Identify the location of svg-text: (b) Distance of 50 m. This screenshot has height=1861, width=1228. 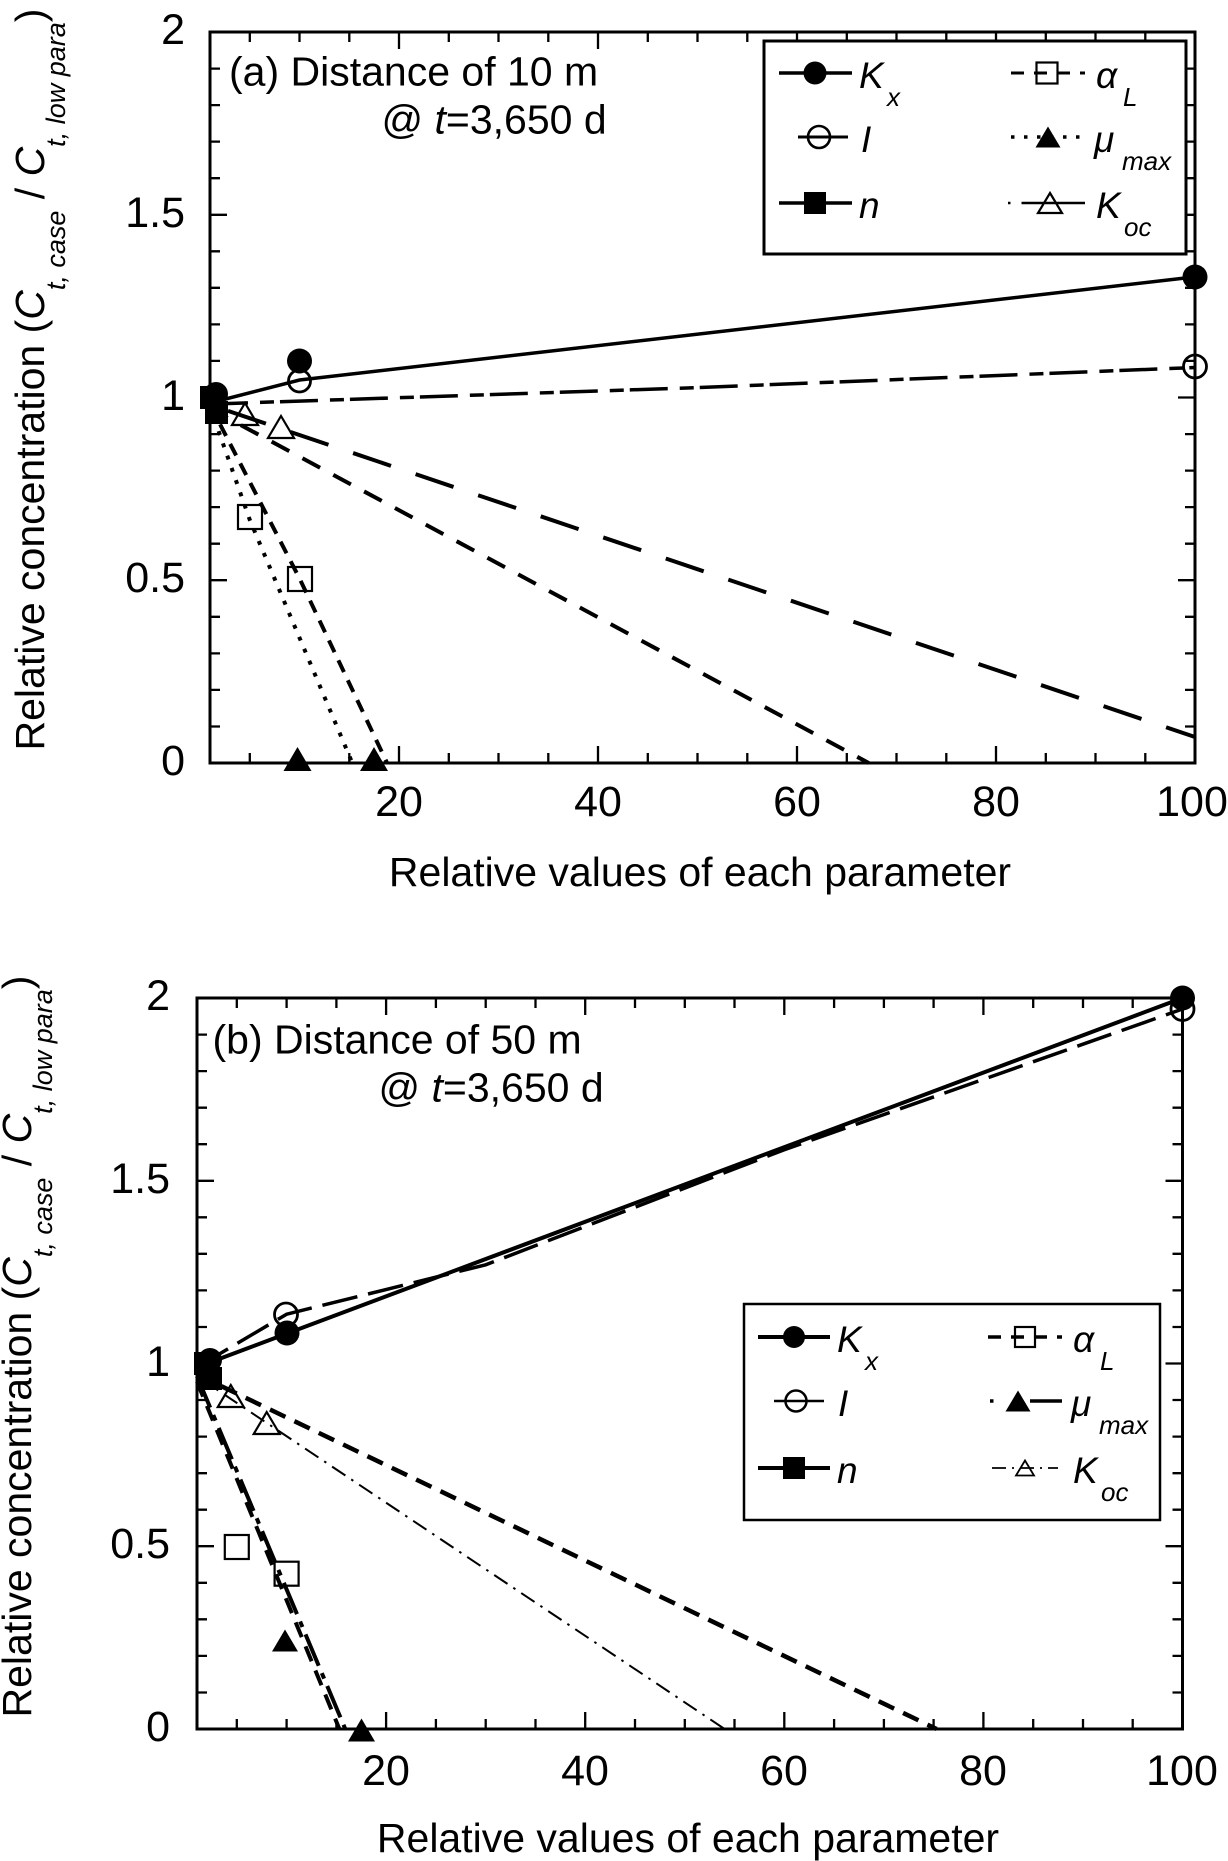
(397, 1040).